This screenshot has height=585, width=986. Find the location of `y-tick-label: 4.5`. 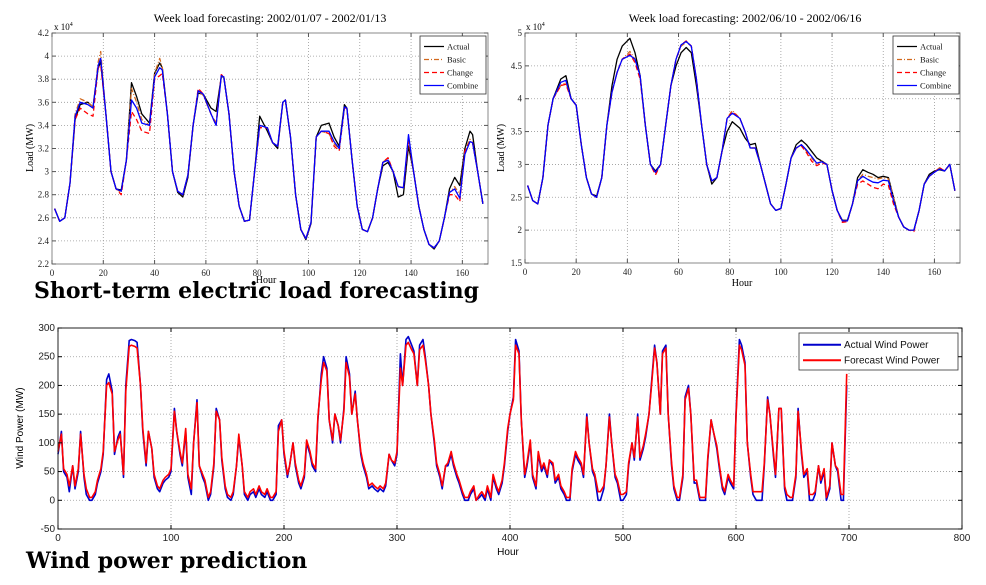

y-tick-label: 4.5 is located at coordinates (517, 66).